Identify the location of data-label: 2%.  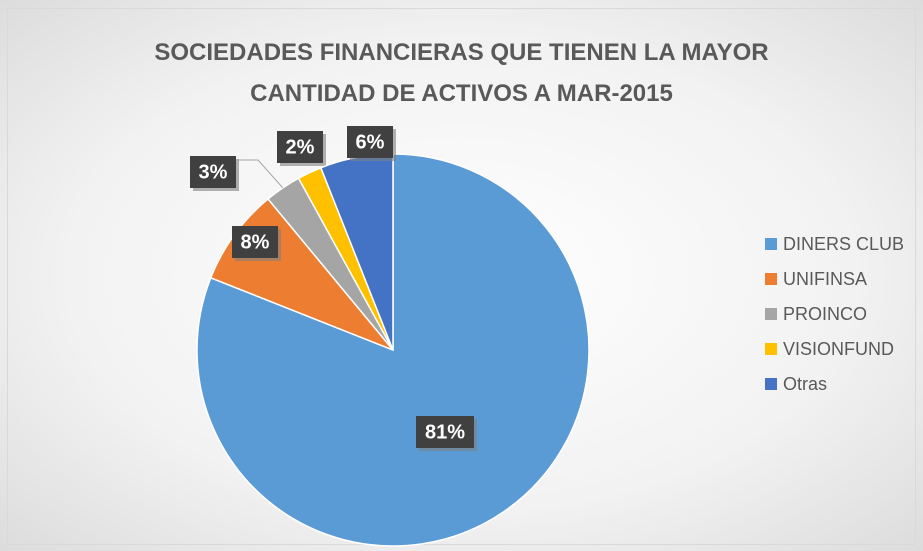
(300, 147).